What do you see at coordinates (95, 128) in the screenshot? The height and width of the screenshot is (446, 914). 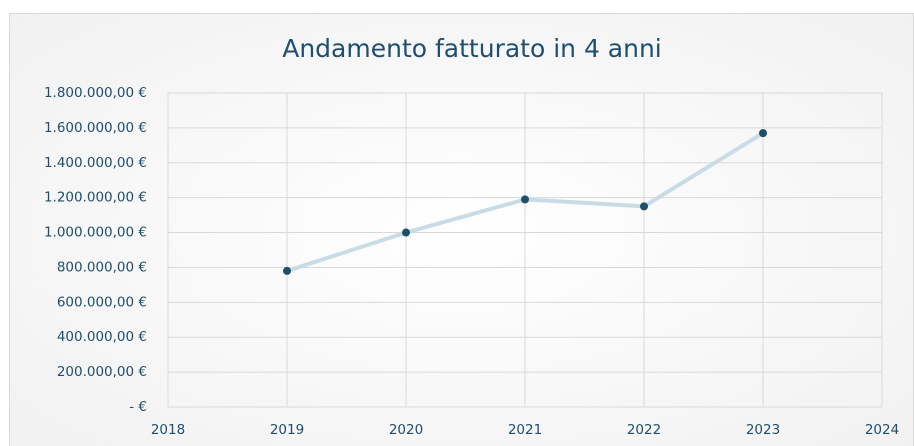 I see `y-tick-label: 1.600.000,00 €` at bounding box center [95, 128].